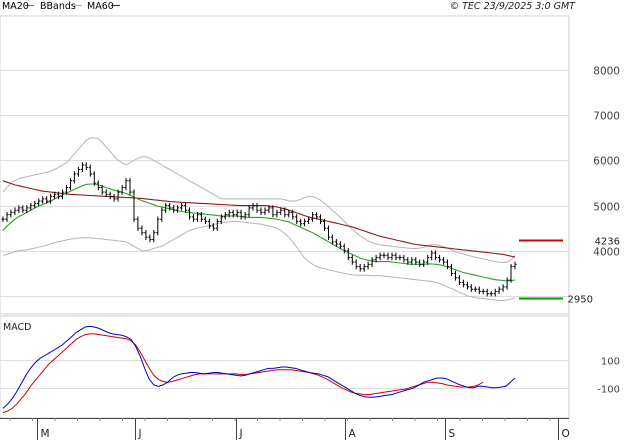 Image resolution: width=627 pixels, height=440 pixels. What do you see at coordinates (289, 6) in the screenshot?
I see `header-legend: MA20 BBands MA60 © TEC 23/9/2025 3:0 GMT` at bounding box center [289, 6].